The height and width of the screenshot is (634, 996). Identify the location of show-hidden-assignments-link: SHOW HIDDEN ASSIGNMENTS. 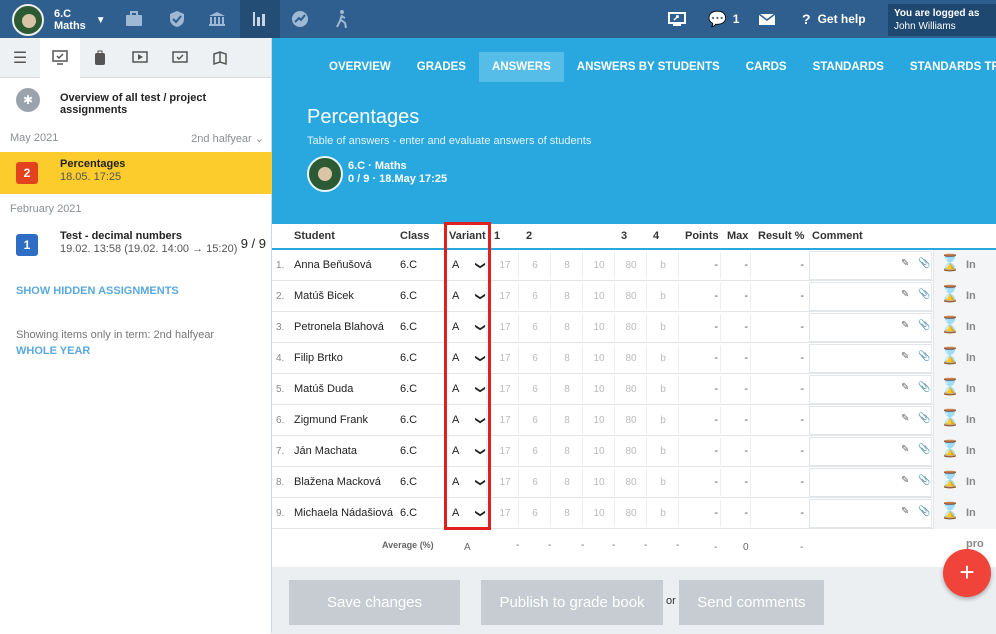
(97, 291).